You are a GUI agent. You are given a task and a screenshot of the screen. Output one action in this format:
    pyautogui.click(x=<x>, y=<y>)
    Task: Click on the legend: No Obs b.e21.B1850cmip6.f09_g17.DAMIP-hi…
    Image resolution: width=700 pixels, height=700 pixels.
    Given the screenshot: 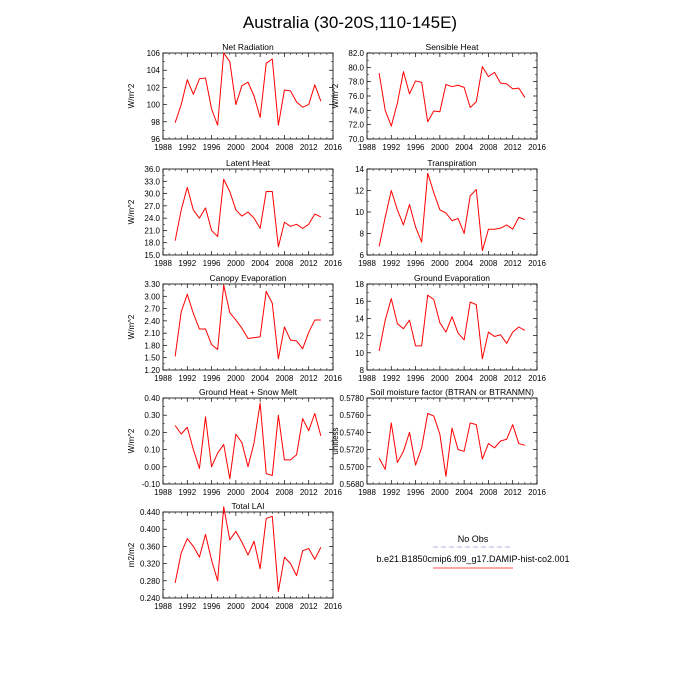 What is the action you would take?
    pyautogui.click(x=473, y=551)
    